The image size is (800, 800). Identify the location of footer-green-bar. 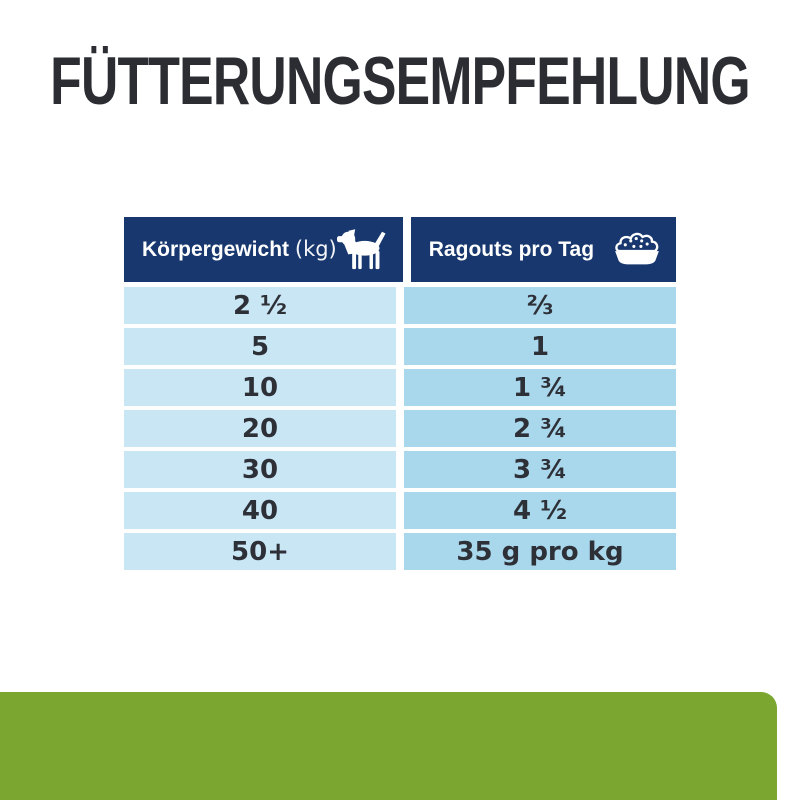
(388, 746).